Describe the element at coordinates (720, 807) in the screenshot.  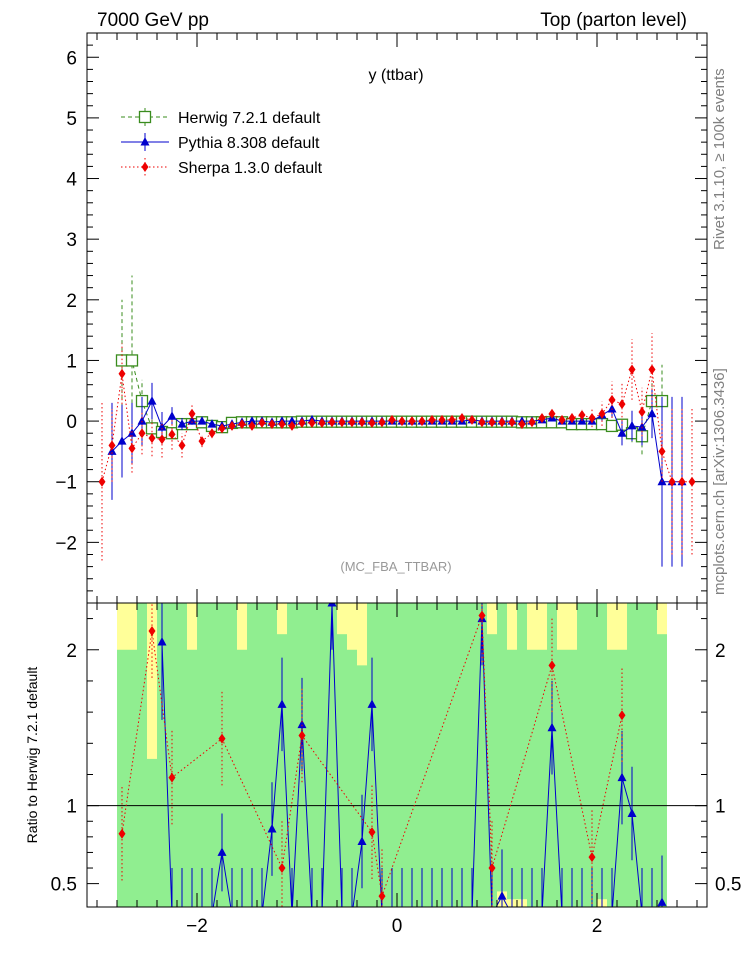
I see `ratio-ytick-label-right: 1` at that location.